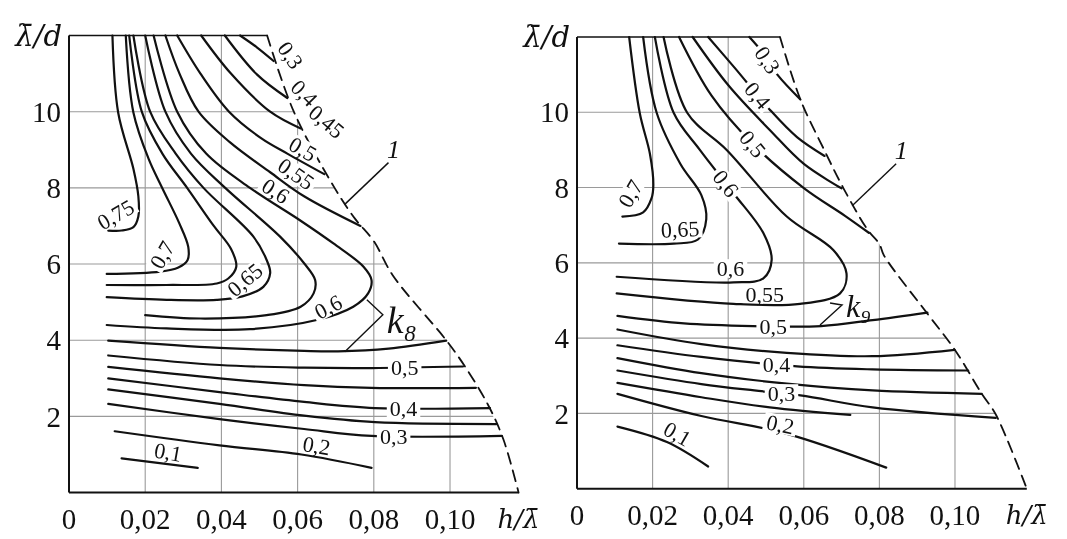 The width and height of the screenshot is (1067, 539). Describe the element at coordinates (859, 305) in the screenshot. I see `annotation: k₉` at that location.